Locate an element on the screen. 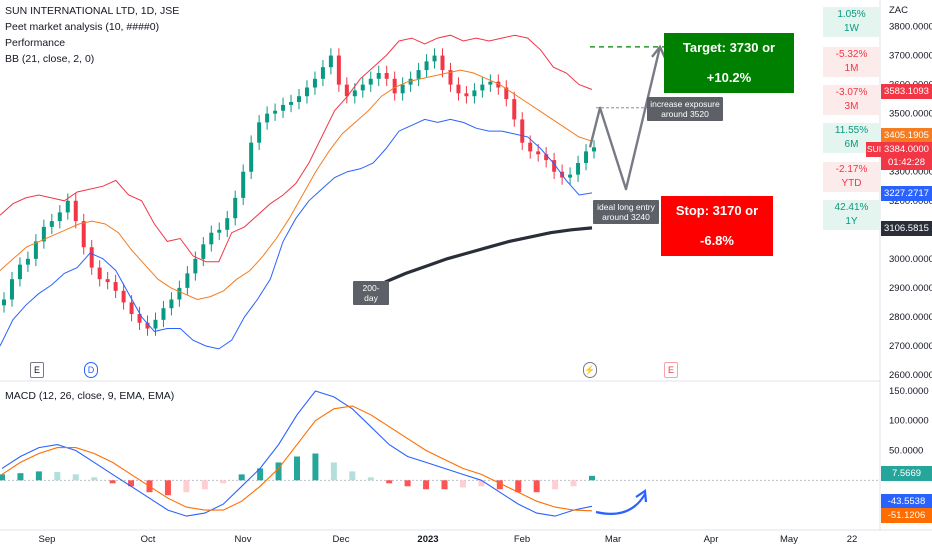 The height and width of the screenshot is (550, 932). increase-exposure-line1: increase exposure is located at coordinates (685, 104).